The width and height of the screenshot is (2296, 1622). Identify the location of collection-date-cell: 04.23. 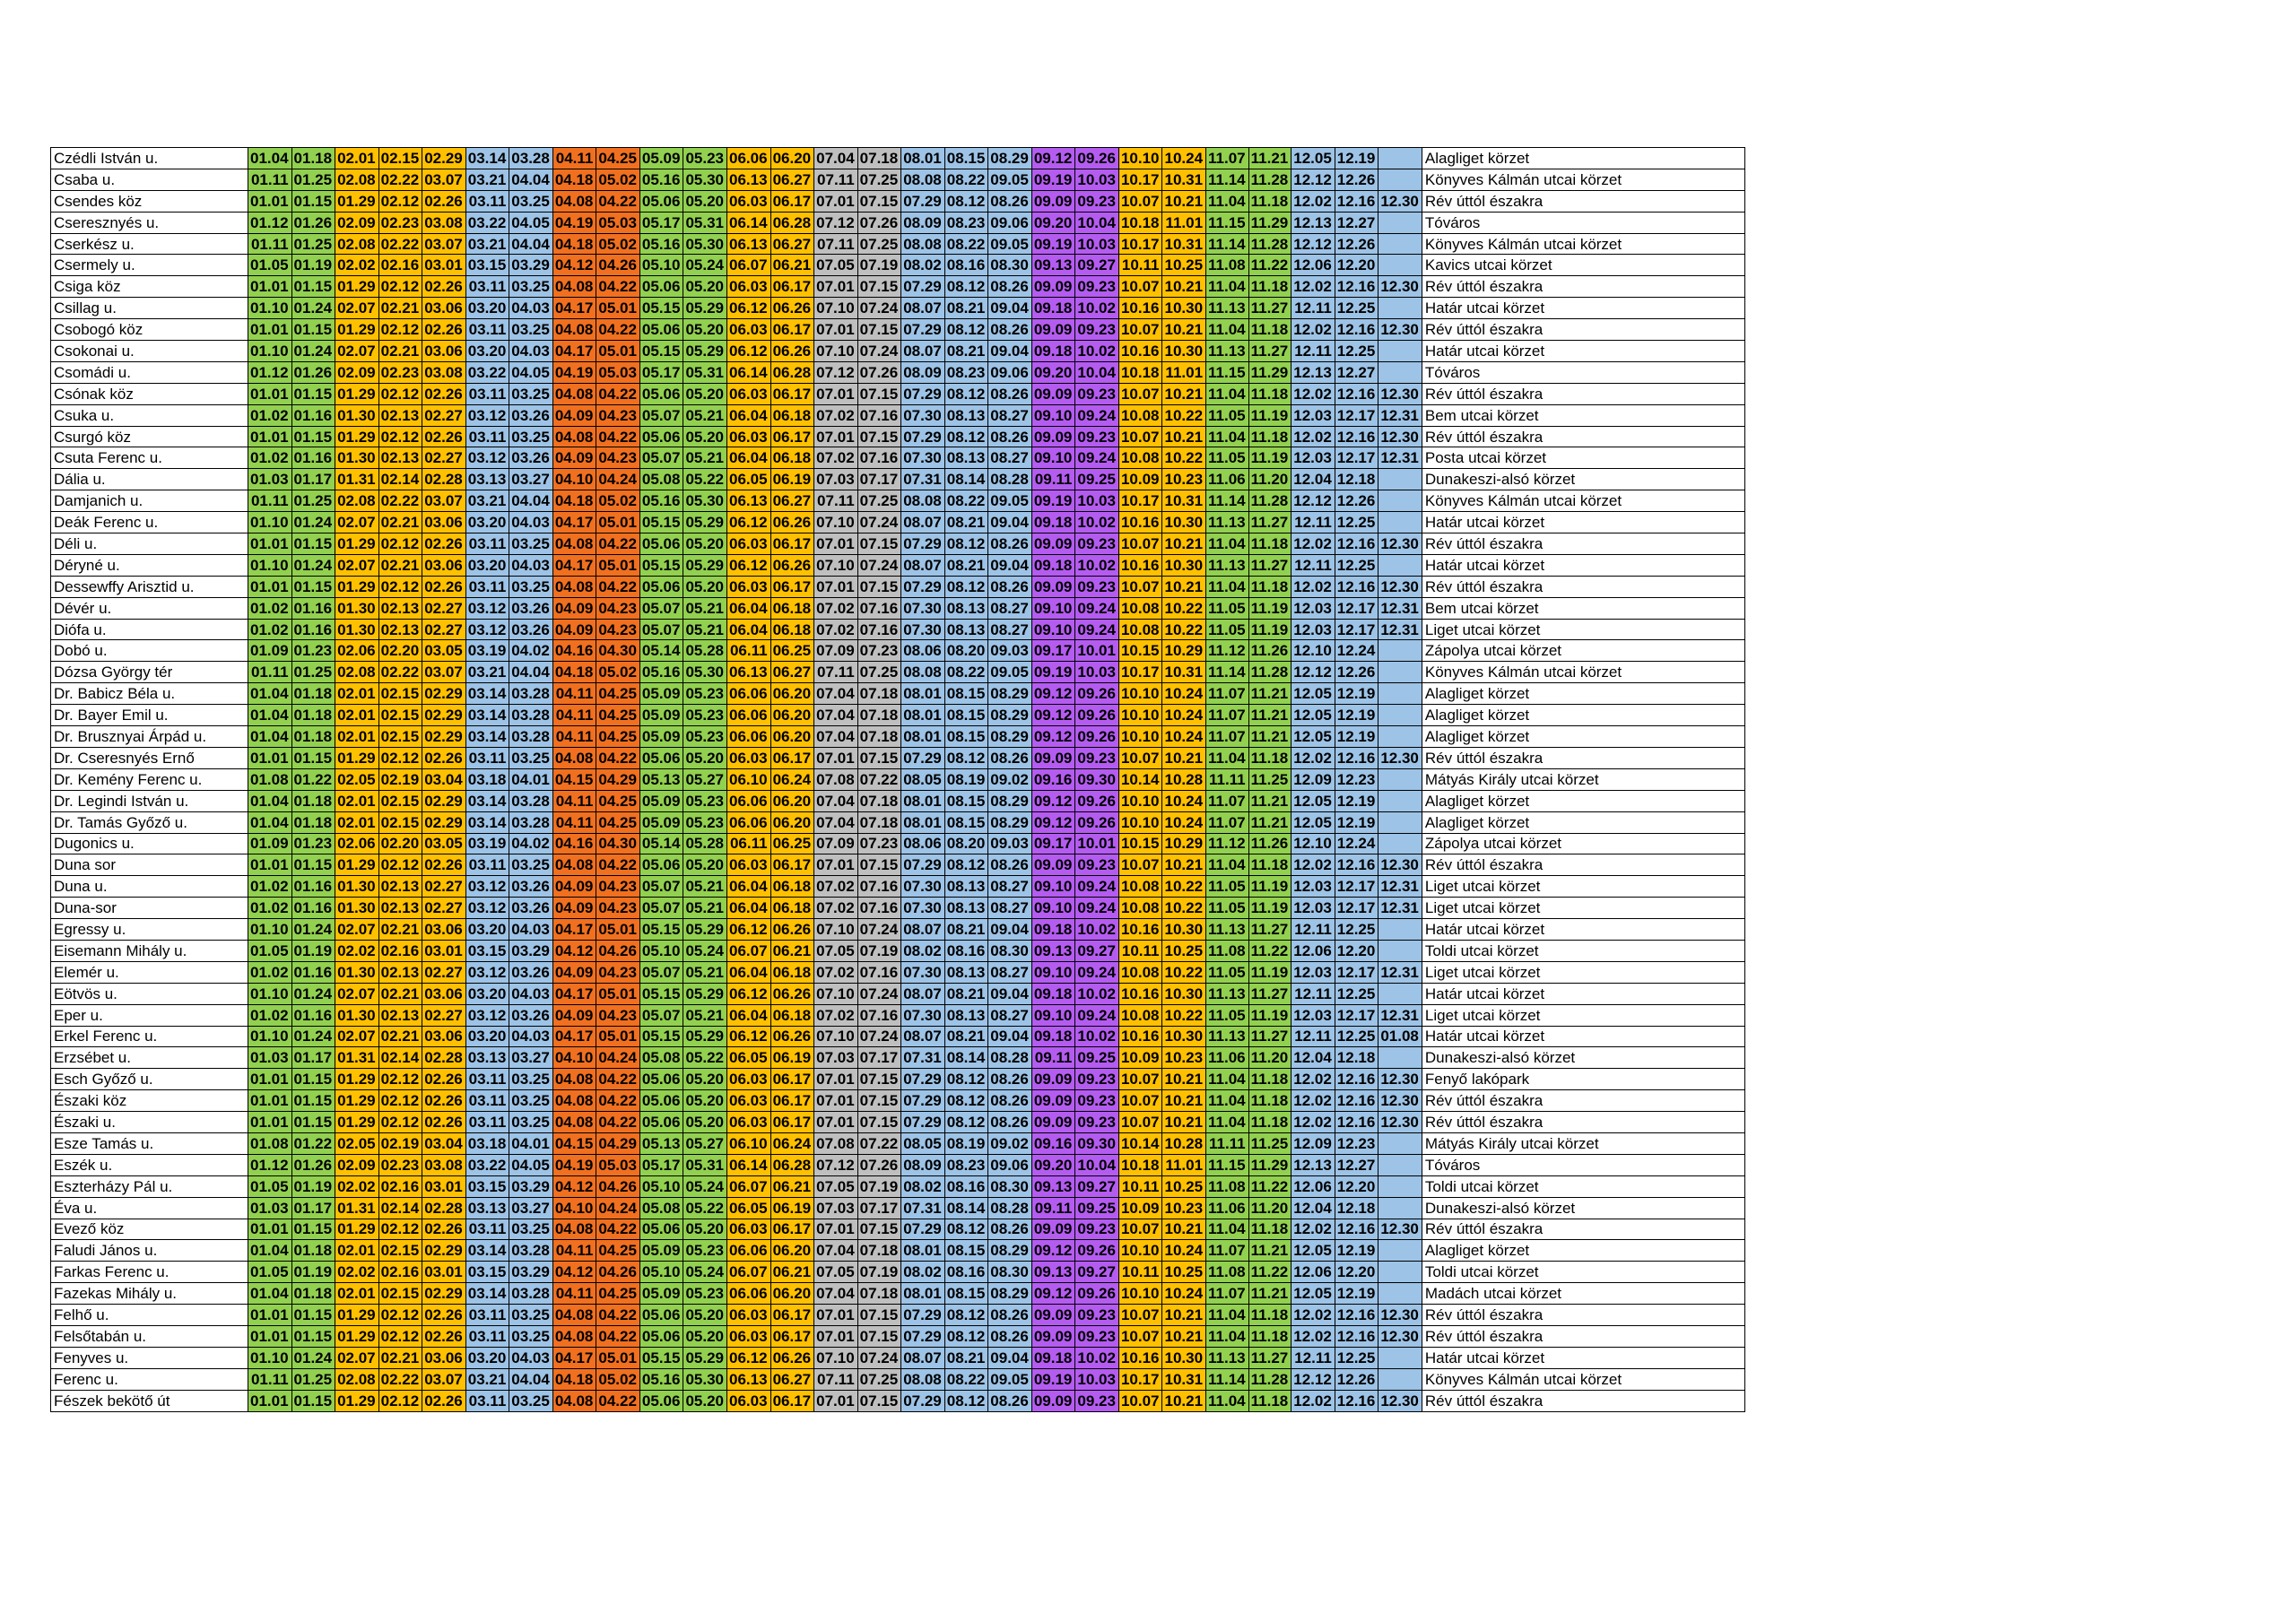
(618, 908).